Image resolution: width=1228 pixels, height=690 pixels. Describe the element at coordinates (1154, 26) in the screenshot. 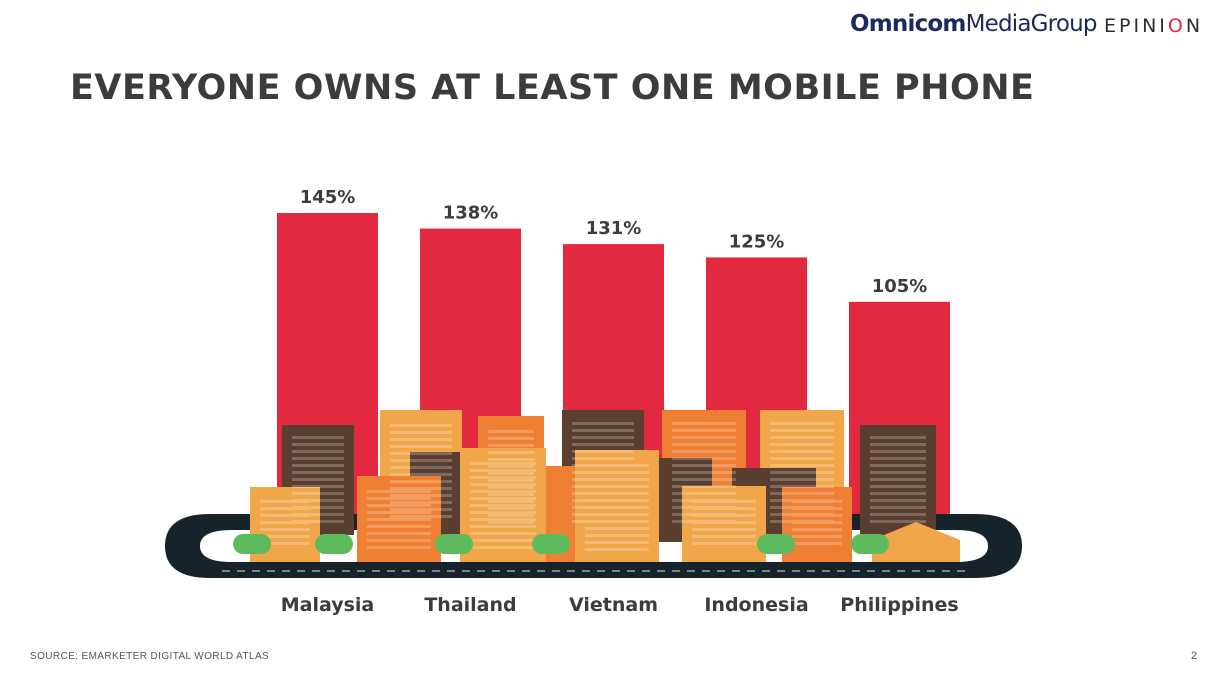

I see `epinion-logo: EPINION` at that location.